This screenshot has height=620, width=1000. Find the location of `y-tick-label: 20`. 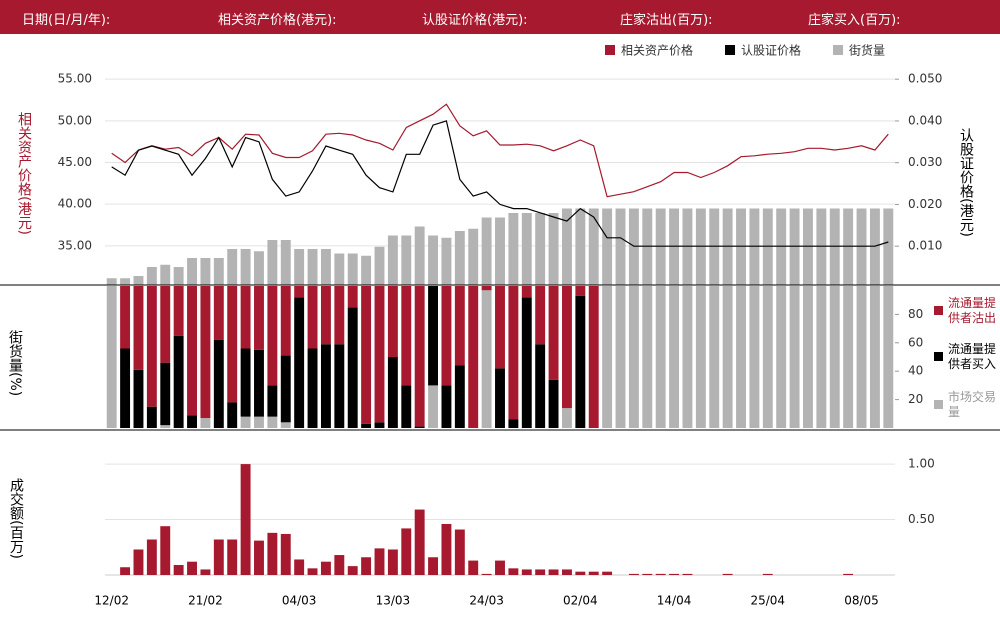

y-tick-label: 20 is located at coordinates (915, 399).